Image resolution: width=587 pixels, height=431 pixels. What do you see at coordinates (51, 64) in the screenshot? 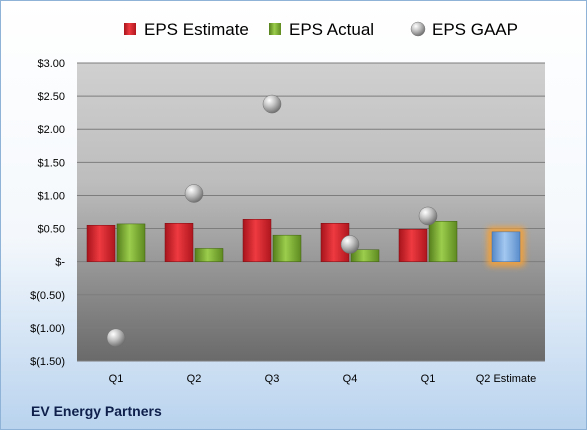
I see `y-tick-label: $3.00` at bounding box center [51, 64].